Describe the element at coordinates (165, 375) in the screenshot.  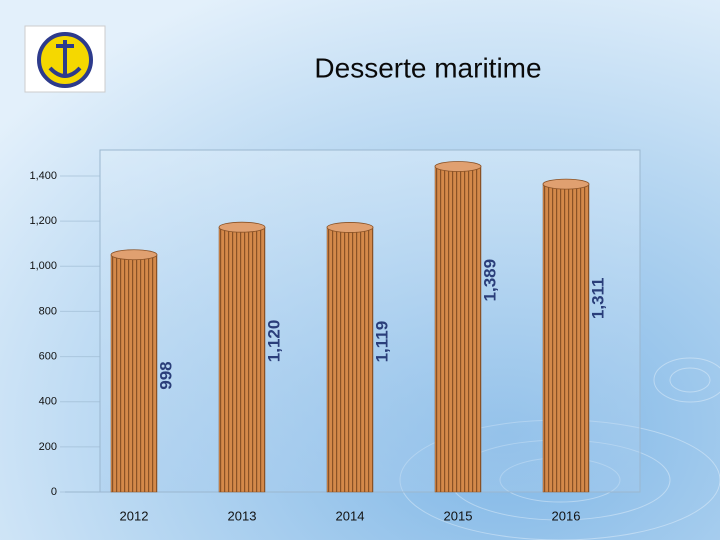
I see `value-label: 998` at that location.